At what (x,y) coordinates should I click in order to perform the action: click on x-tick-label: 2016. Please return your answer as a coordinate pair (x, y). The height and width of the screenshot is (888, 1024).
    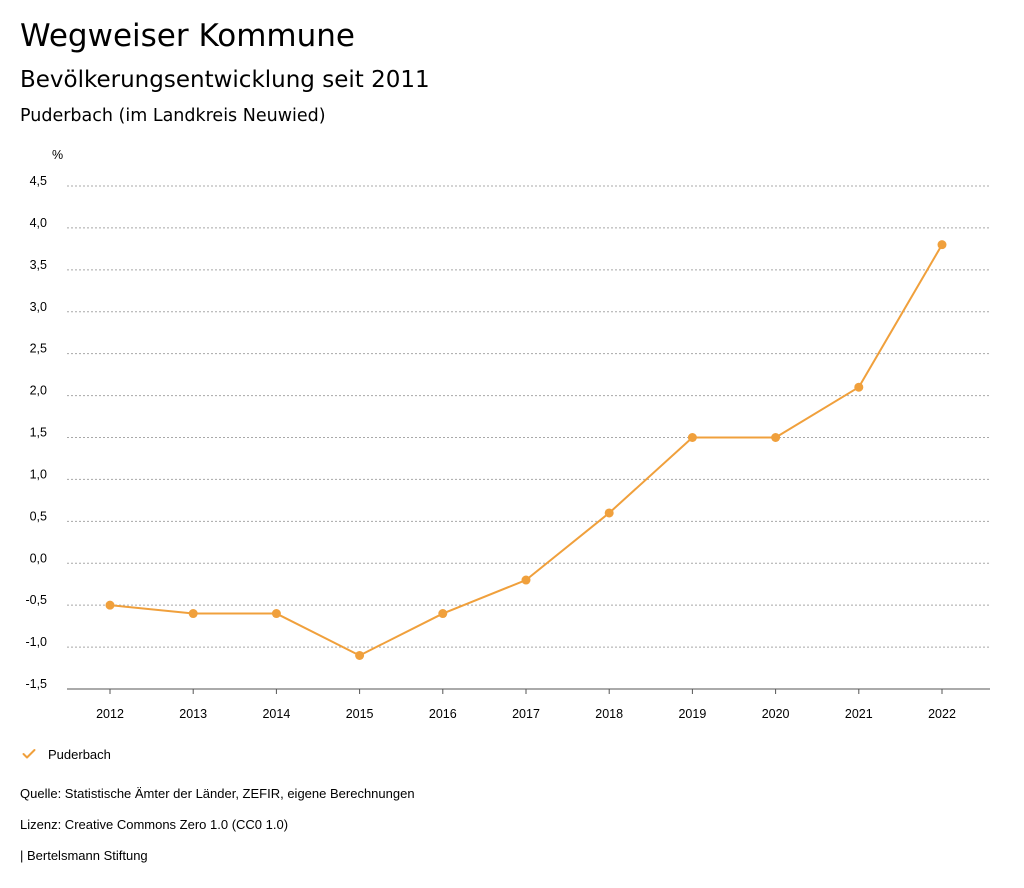
    Looking at the image, I should click on (443, 714).